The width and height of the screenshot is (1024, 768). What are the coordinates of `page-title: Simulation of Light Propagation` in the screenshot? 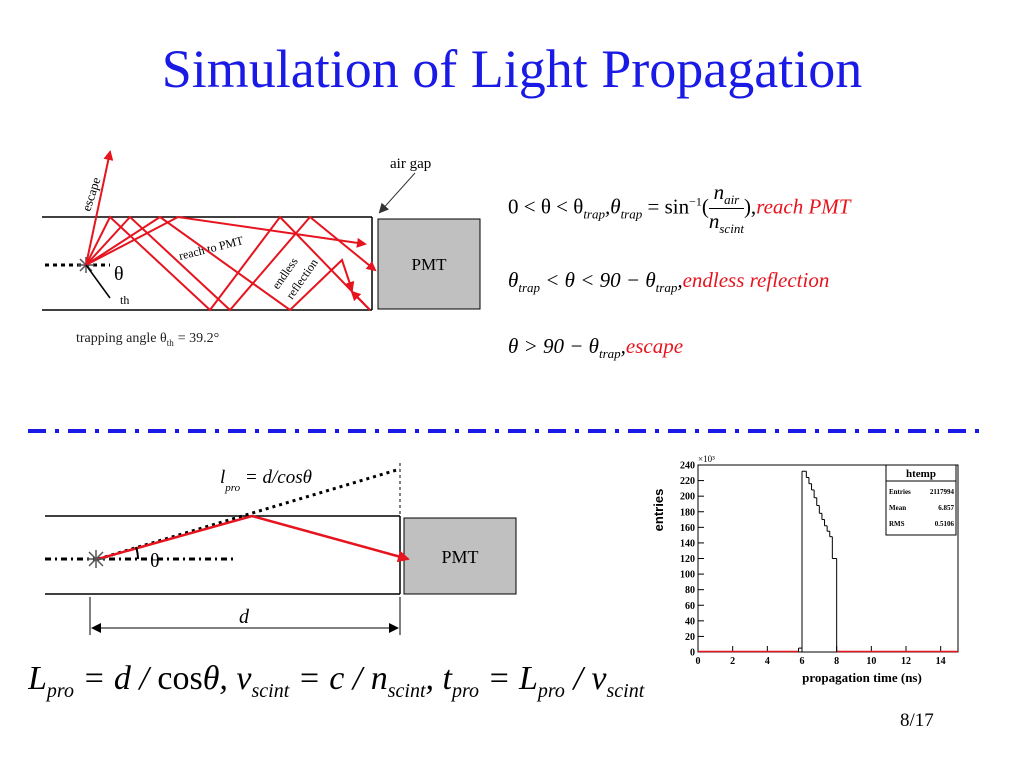 It's located at (512, 69).